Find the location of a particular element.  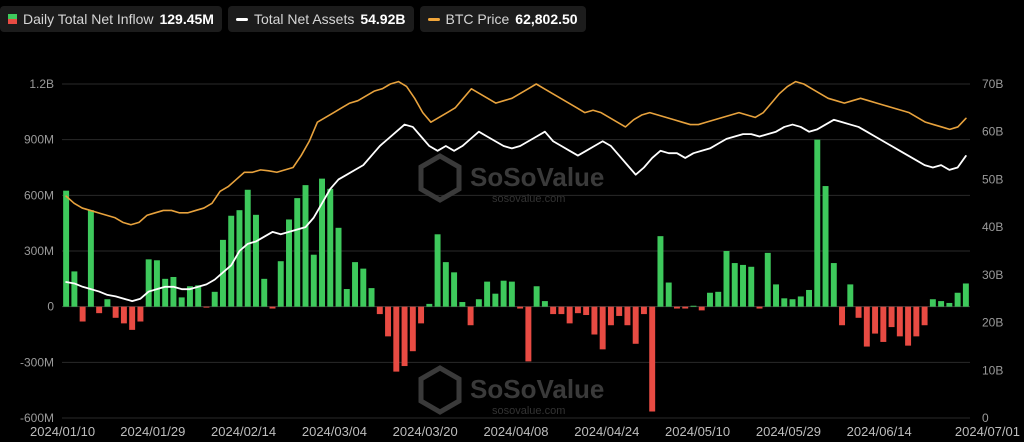

orange-line-icon is located at coordinates (433, 19).